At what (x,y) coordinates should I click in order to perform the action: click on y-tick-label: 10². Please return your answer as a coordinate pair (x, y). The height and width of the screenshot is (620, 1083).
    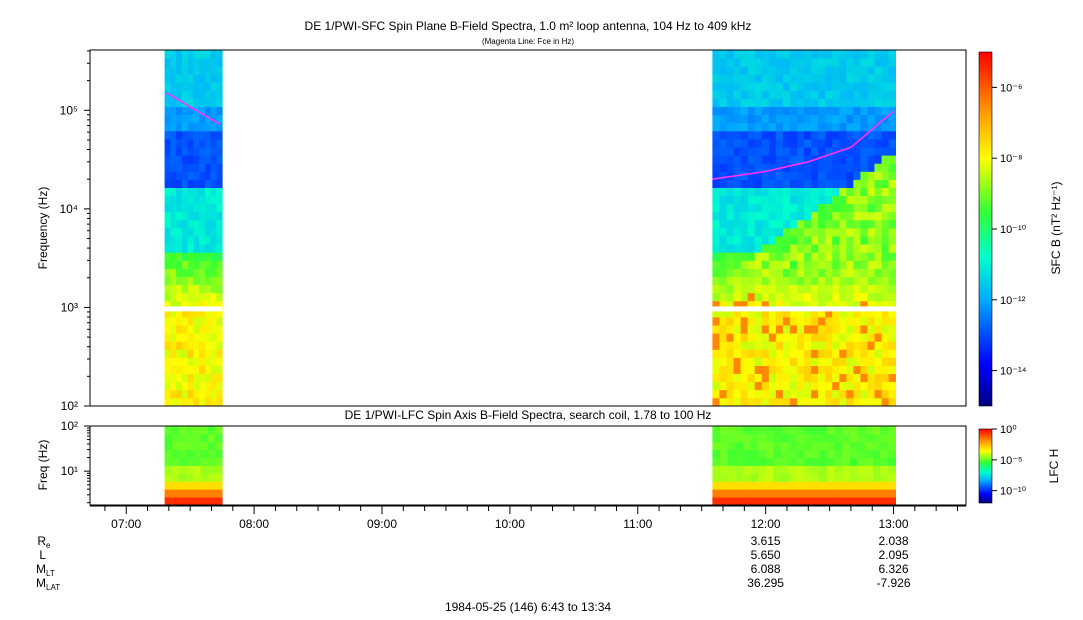
    Looking at the image, I should click on (69, 426).